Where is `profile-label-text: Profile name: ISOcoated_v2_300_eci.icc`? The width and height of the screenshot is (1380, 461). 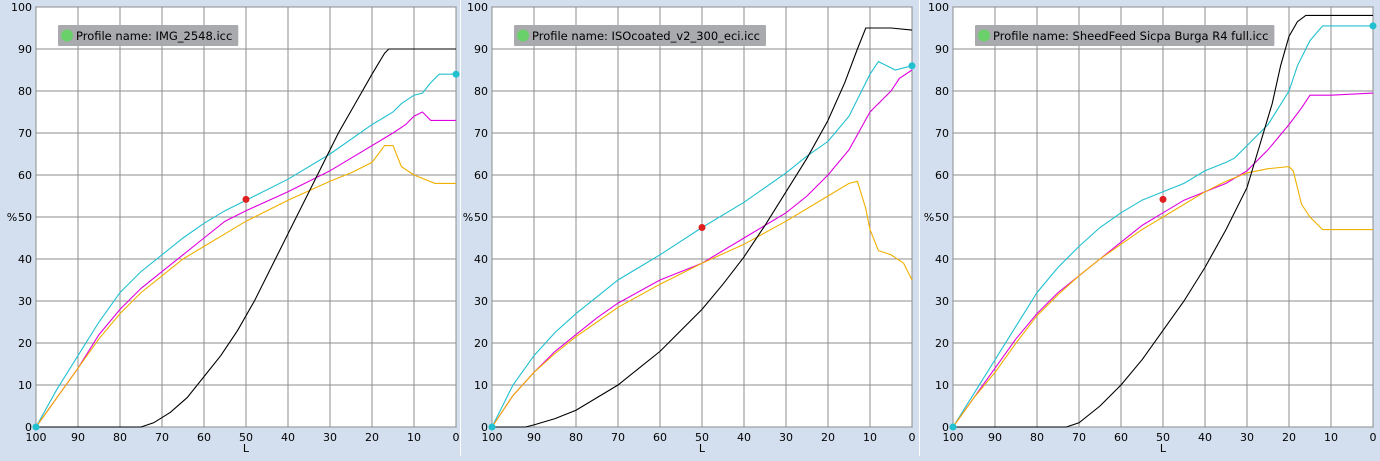 profile-label-text: Profile name: ISOcoated_v2_300_eci.icc is located at coordinates (646, 36).